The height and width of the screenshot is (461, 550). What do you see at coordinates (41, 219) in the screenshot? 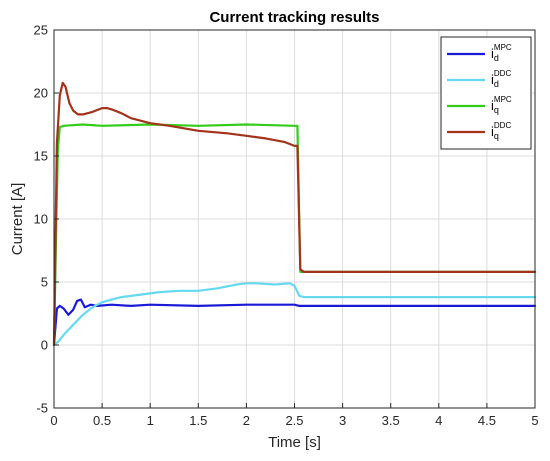
I see `y-tick-label-3: 10` at bounding box center [41, 219].